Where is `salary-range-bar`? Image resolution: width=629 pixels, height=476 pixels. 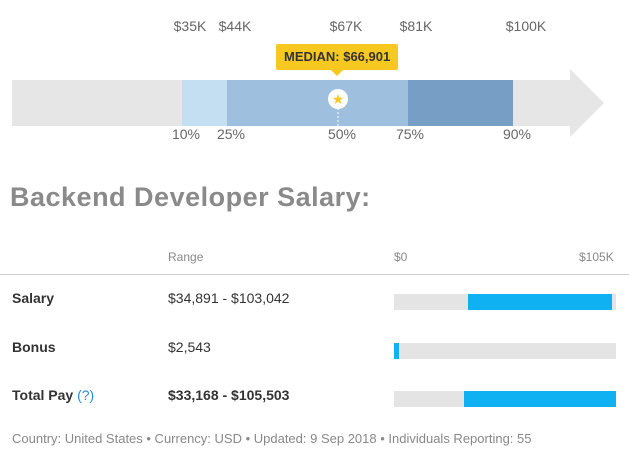
salary-range-bar is located at coordinates (505, 302).